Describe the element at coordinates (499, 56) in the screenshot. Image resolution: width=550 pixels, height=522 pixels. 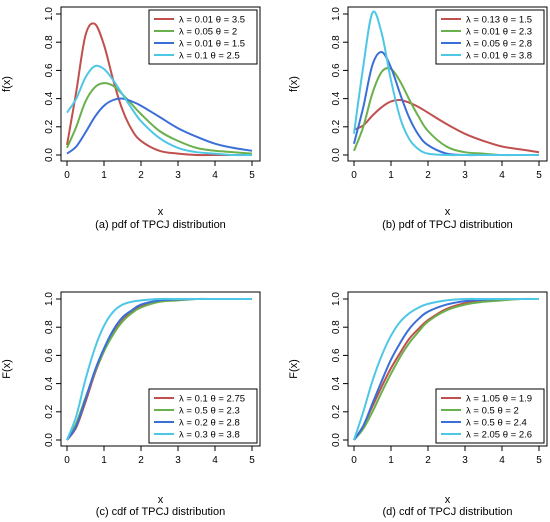
I see `legend-entry: λ = 0.01 θ = 3.8` at that location.